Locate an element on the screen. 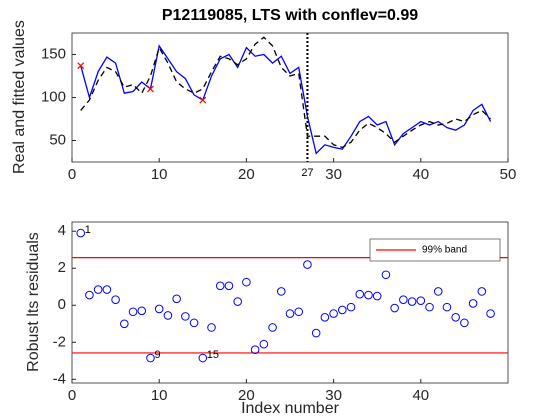 Image resolution: width=560 pixels, height=420 pixels. vertical-marker-label: 27 is located at coordinates (307, 173).